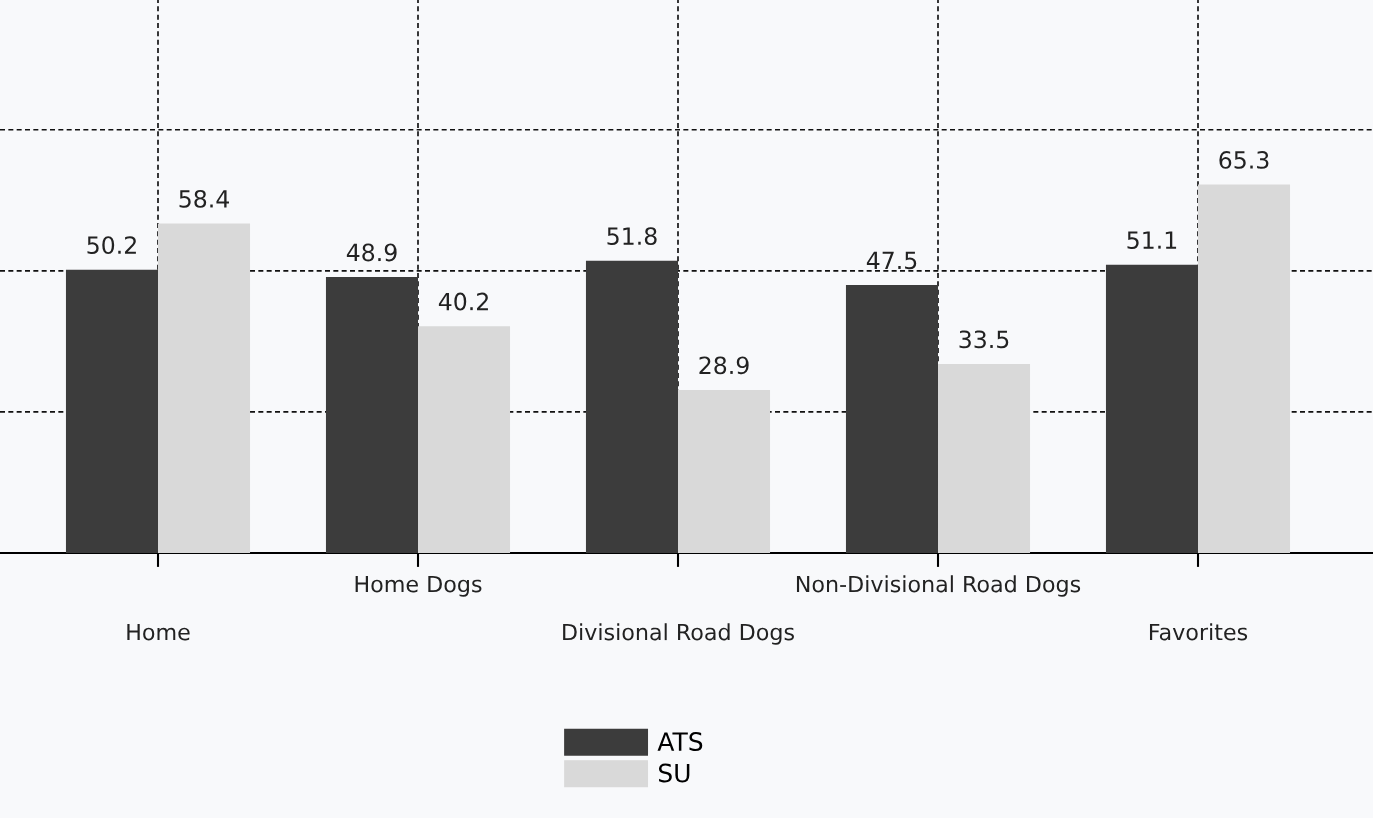 This screenshot has height=818, width=1373. What do you see at coordinates (371, 252) in the screenshot?
I see `data-label: 48.9` at bounding box center [371, 252].